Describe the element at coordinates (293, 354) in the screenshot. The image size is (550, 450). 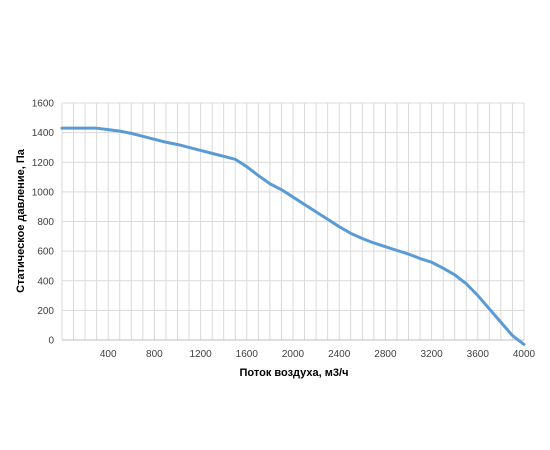
I see `x-tick-label: 2000` at that location.